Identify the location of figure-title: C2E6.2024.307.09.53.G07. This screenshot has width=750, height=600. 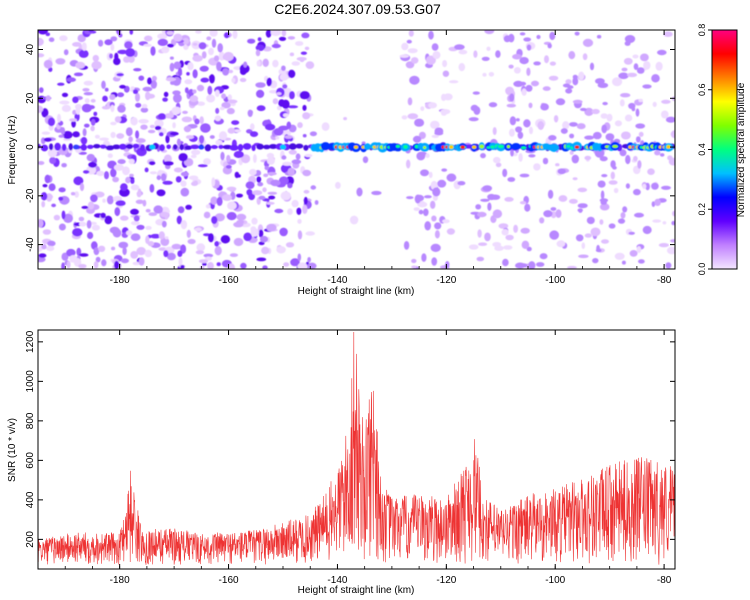
(357, 9).